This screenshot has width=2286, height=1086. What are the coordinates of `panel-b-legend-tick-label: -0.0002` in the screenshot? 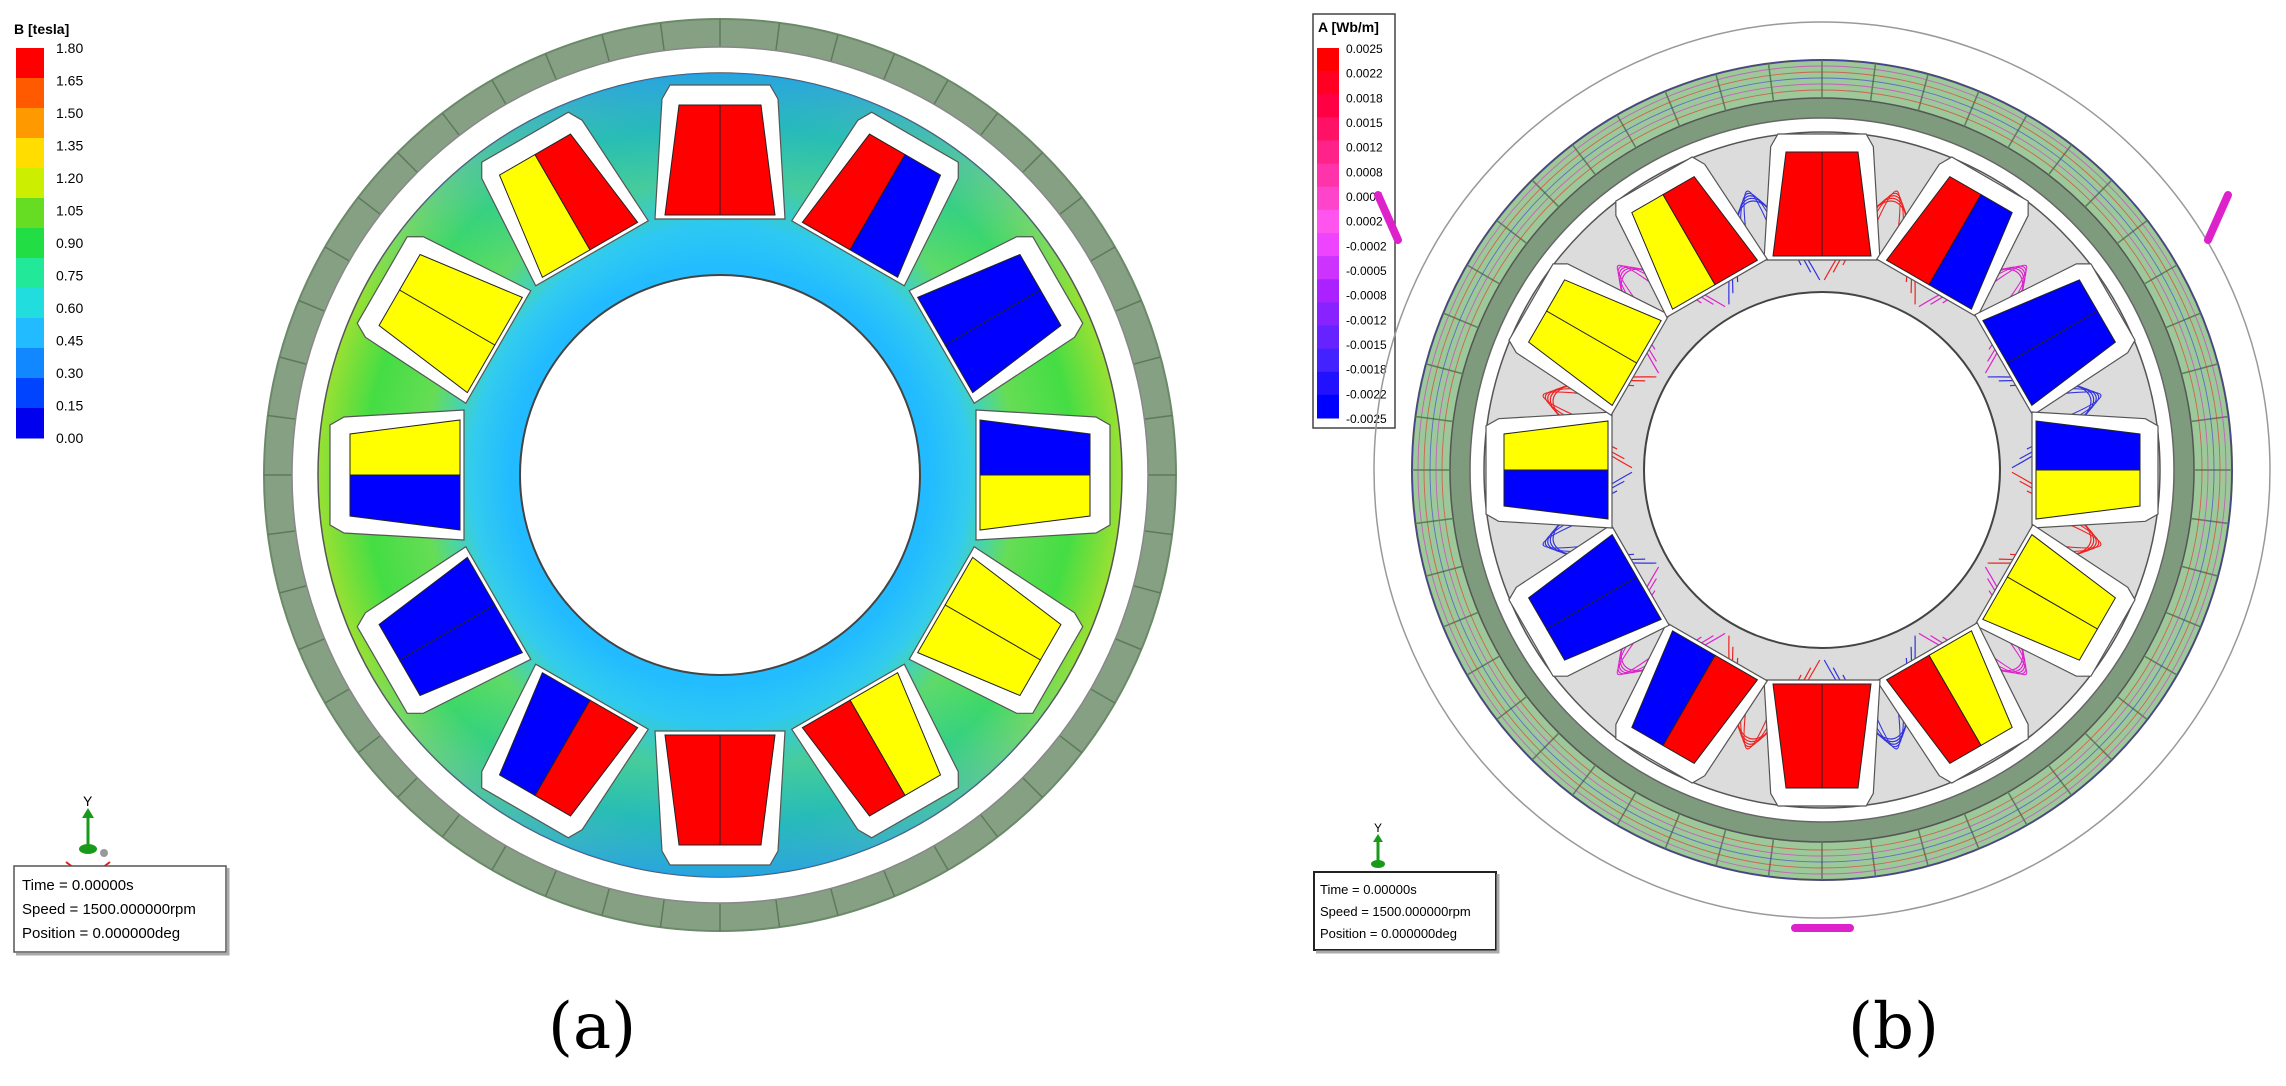 It's located at (1366, 246).